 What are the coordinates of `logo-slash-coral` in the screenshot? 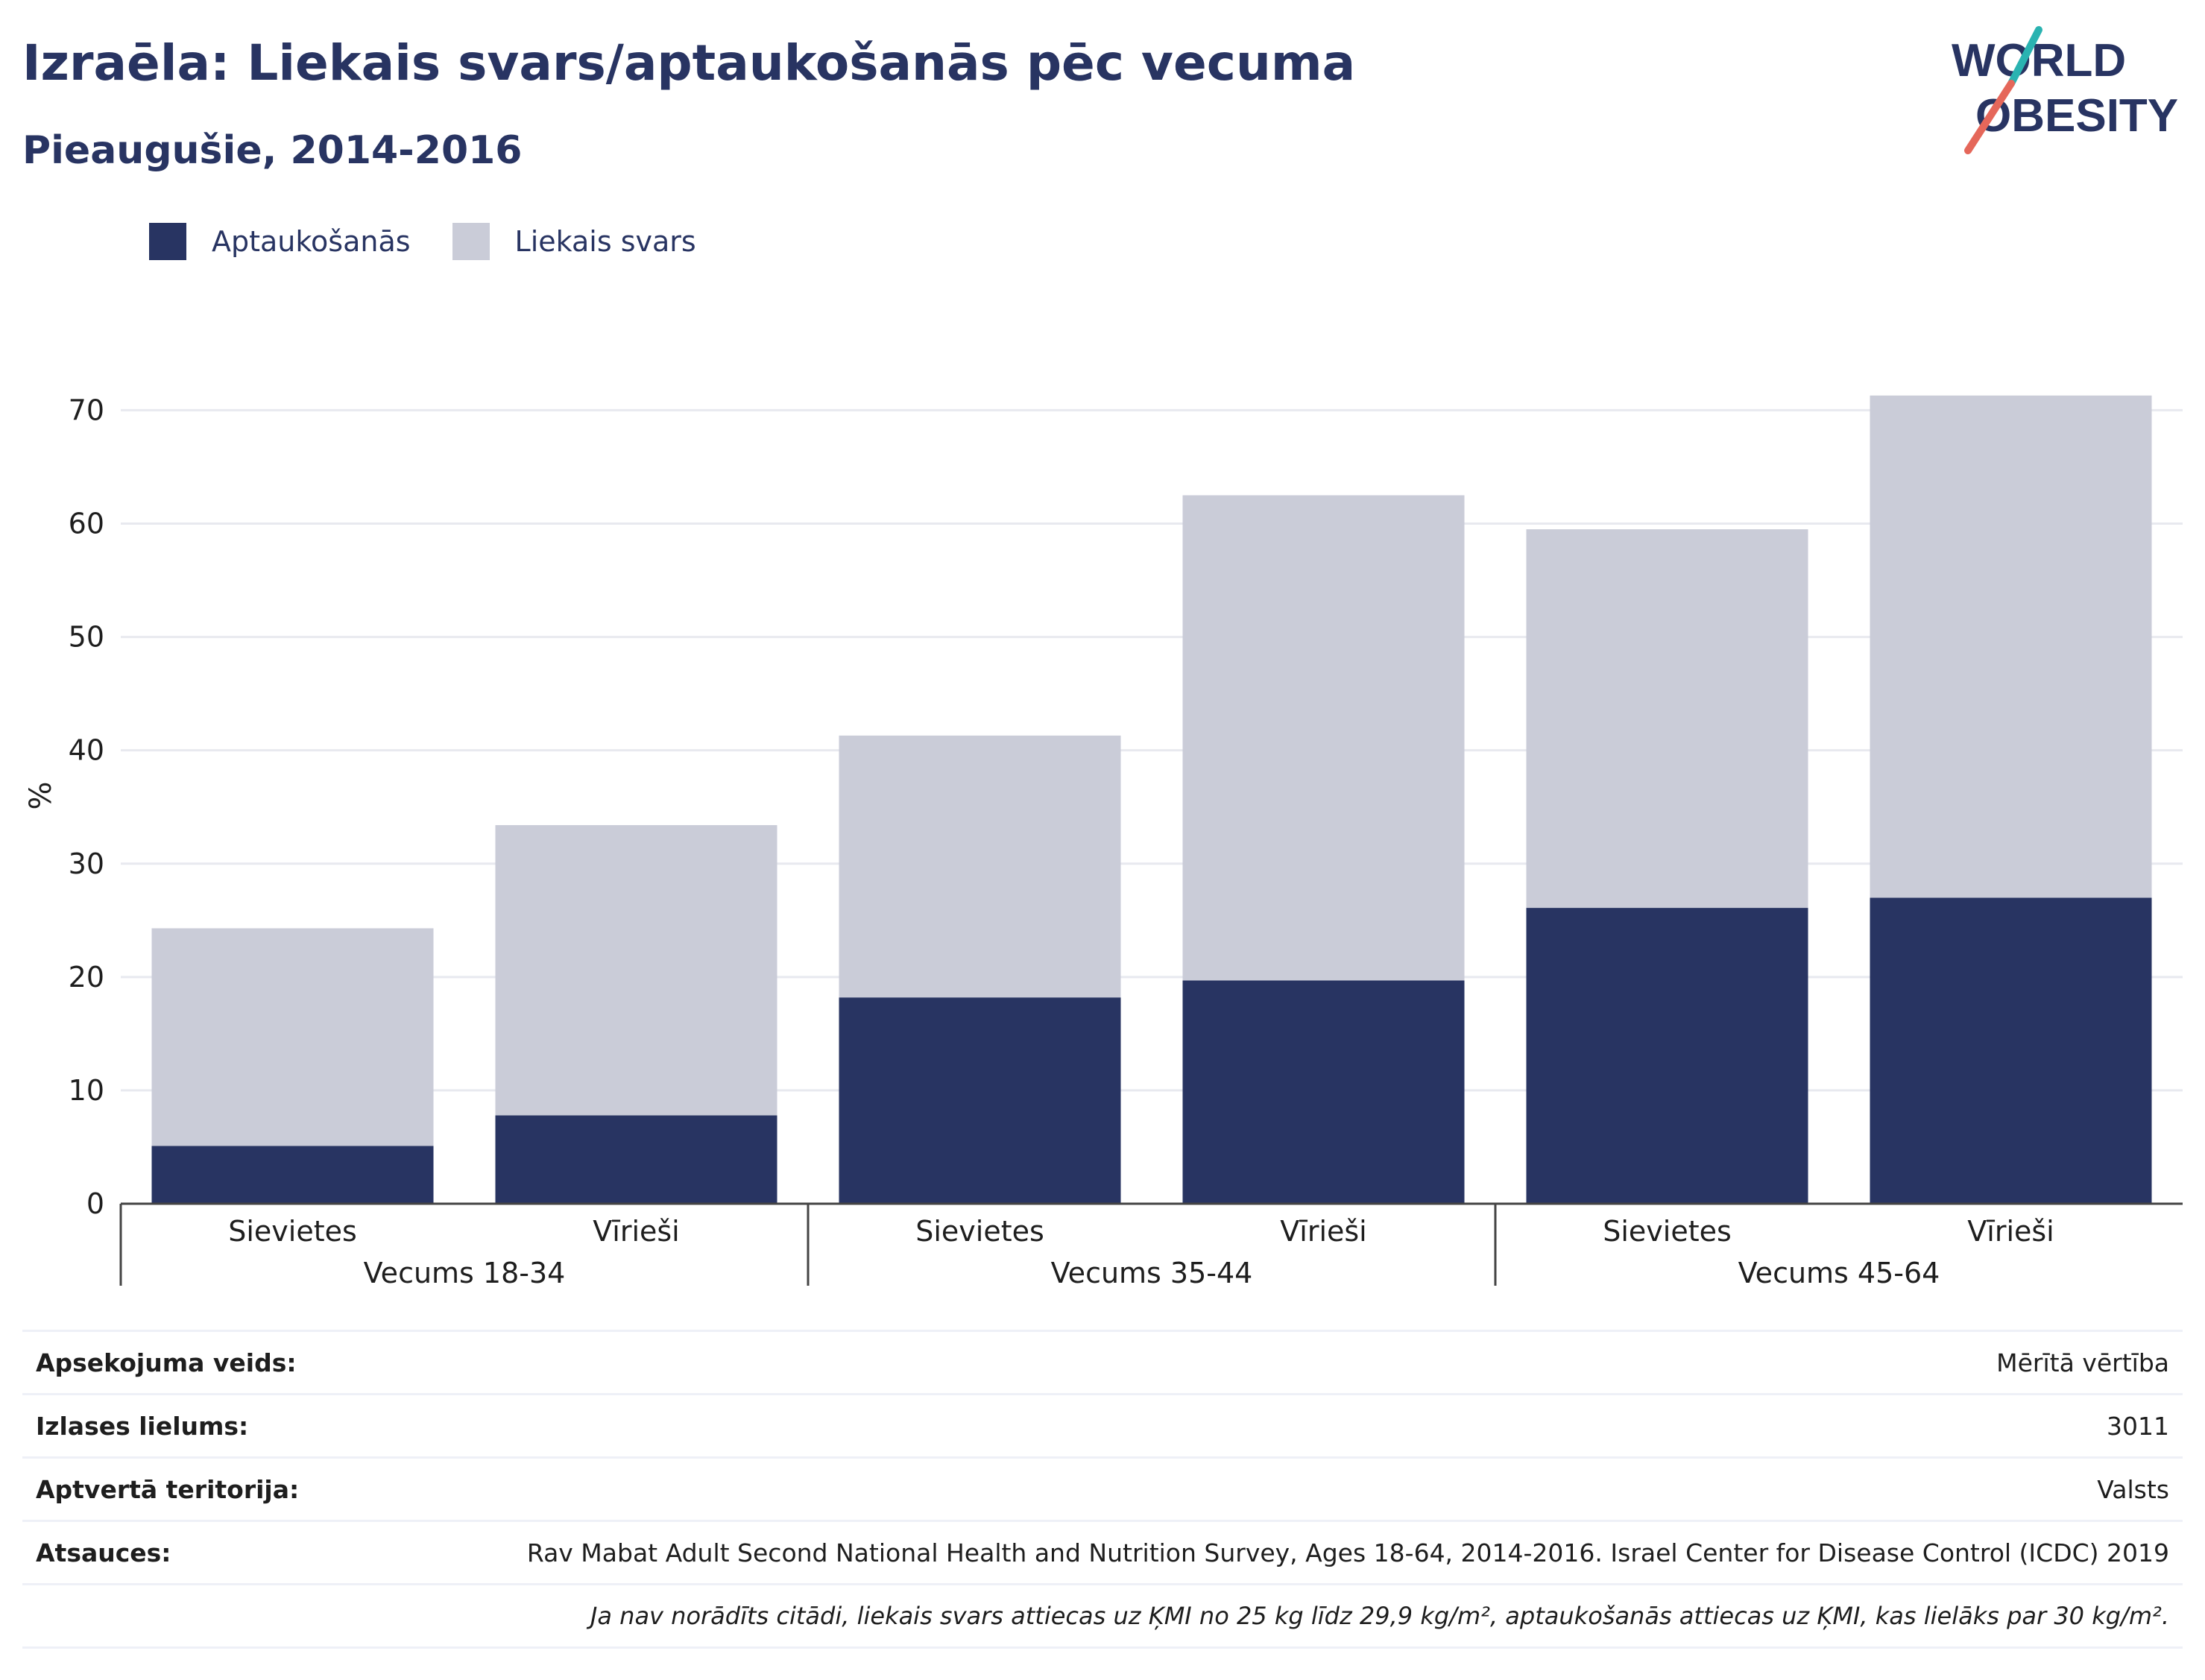 It's located at (1989, 117).